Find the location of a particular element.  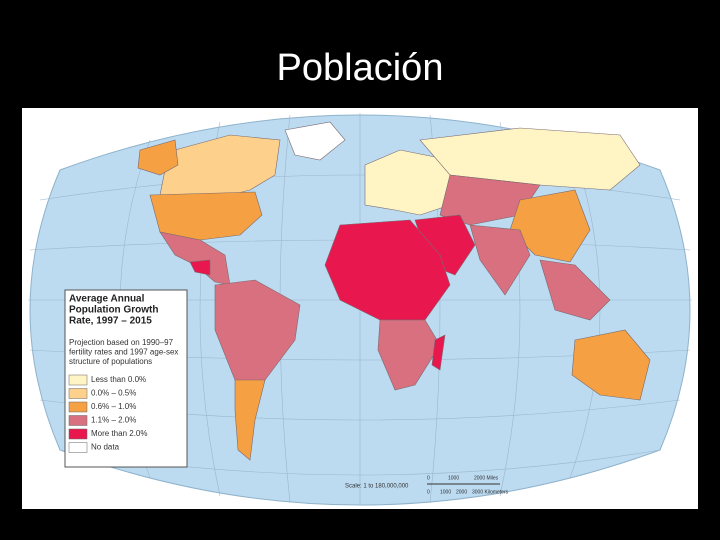

legend-label: No data is located at coordinates (105, 447).